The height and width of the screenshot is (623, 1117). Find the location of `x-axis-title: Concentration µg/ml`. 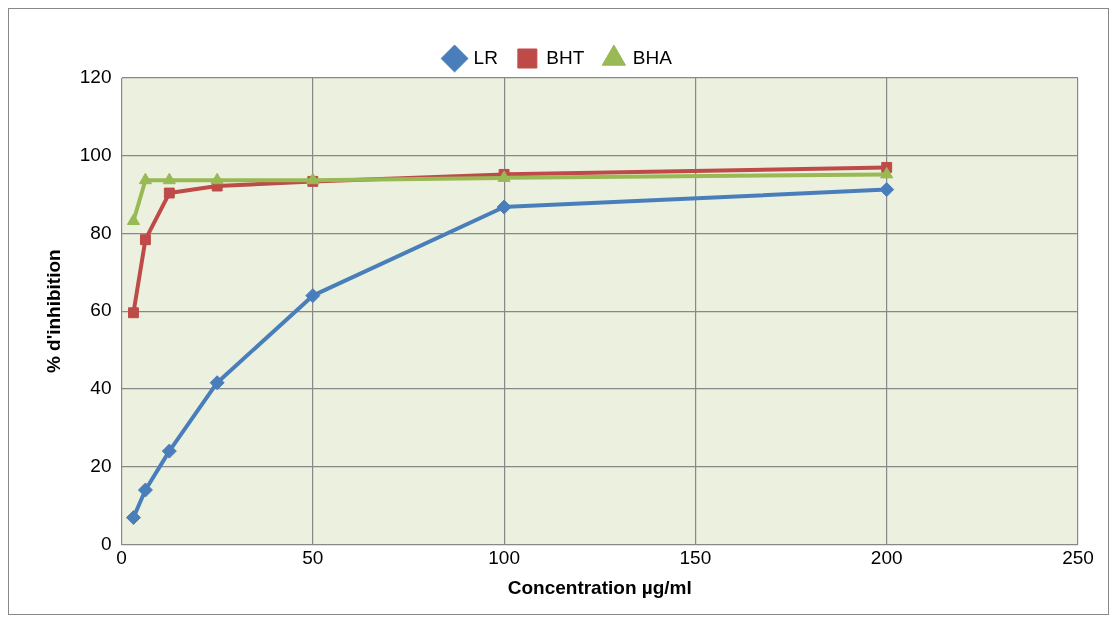

x-axis-title: Concentration µg/ml is located at coordinates (599, 587).